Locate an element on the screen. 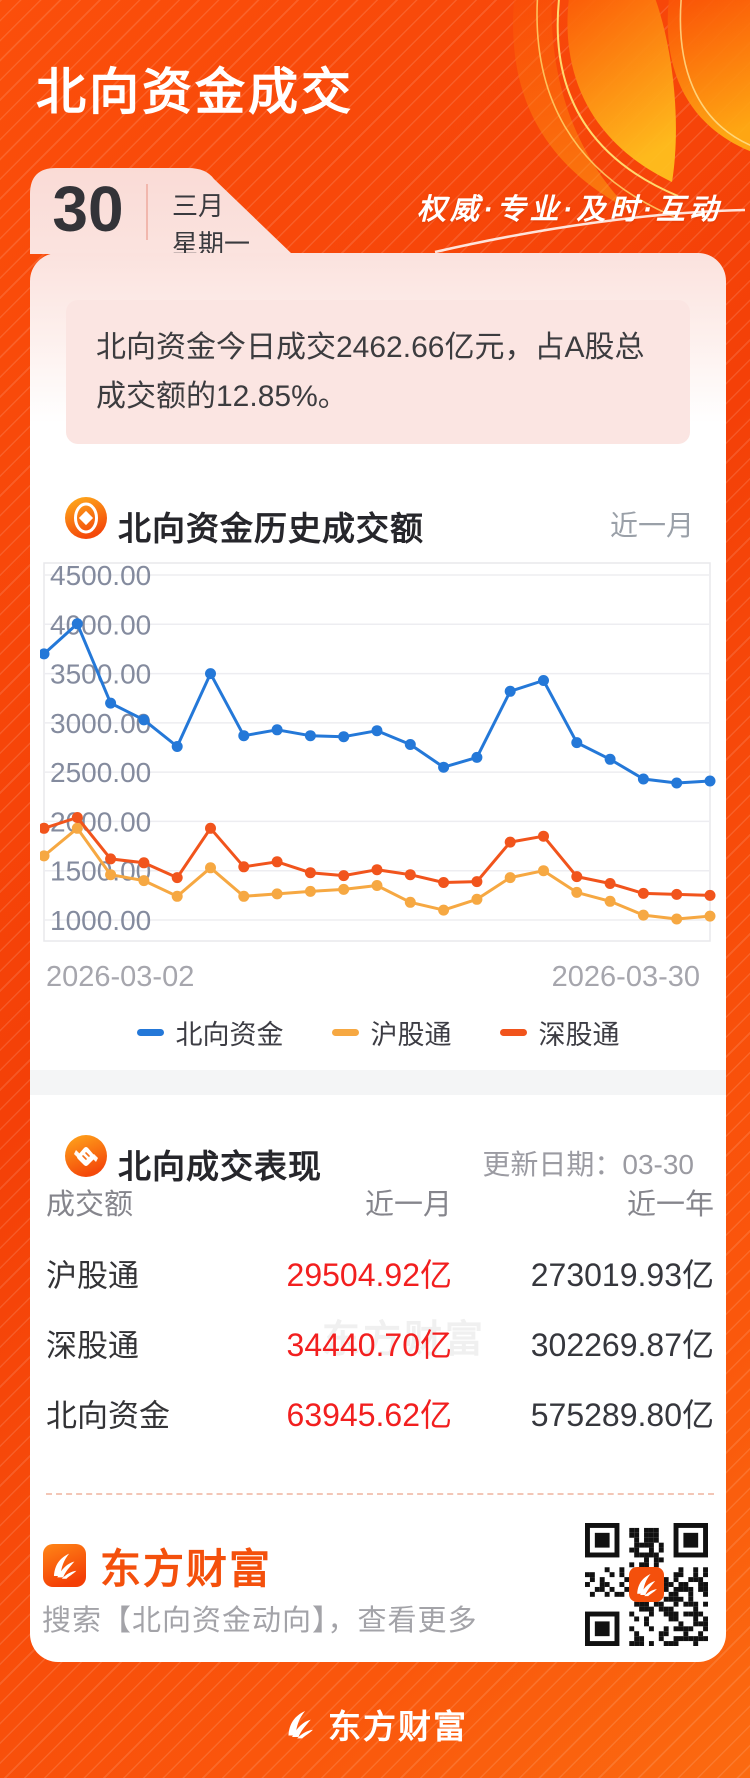 Image resolution: width=750 pixels, height=1778 pixels. footer-brand-text: 东方财富 is located at coordinates (186, 1569).